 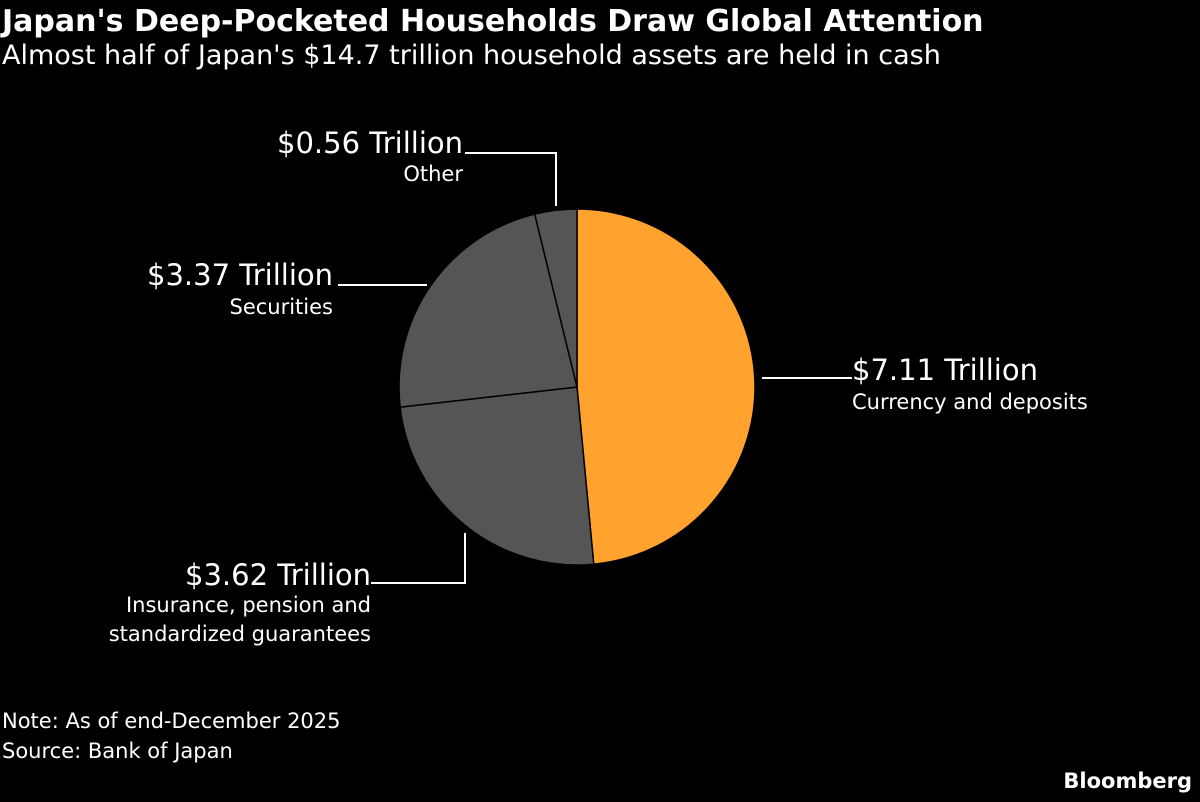 I want to click on source-text: Source: Bank of Japan, so click(x=117, y=751).